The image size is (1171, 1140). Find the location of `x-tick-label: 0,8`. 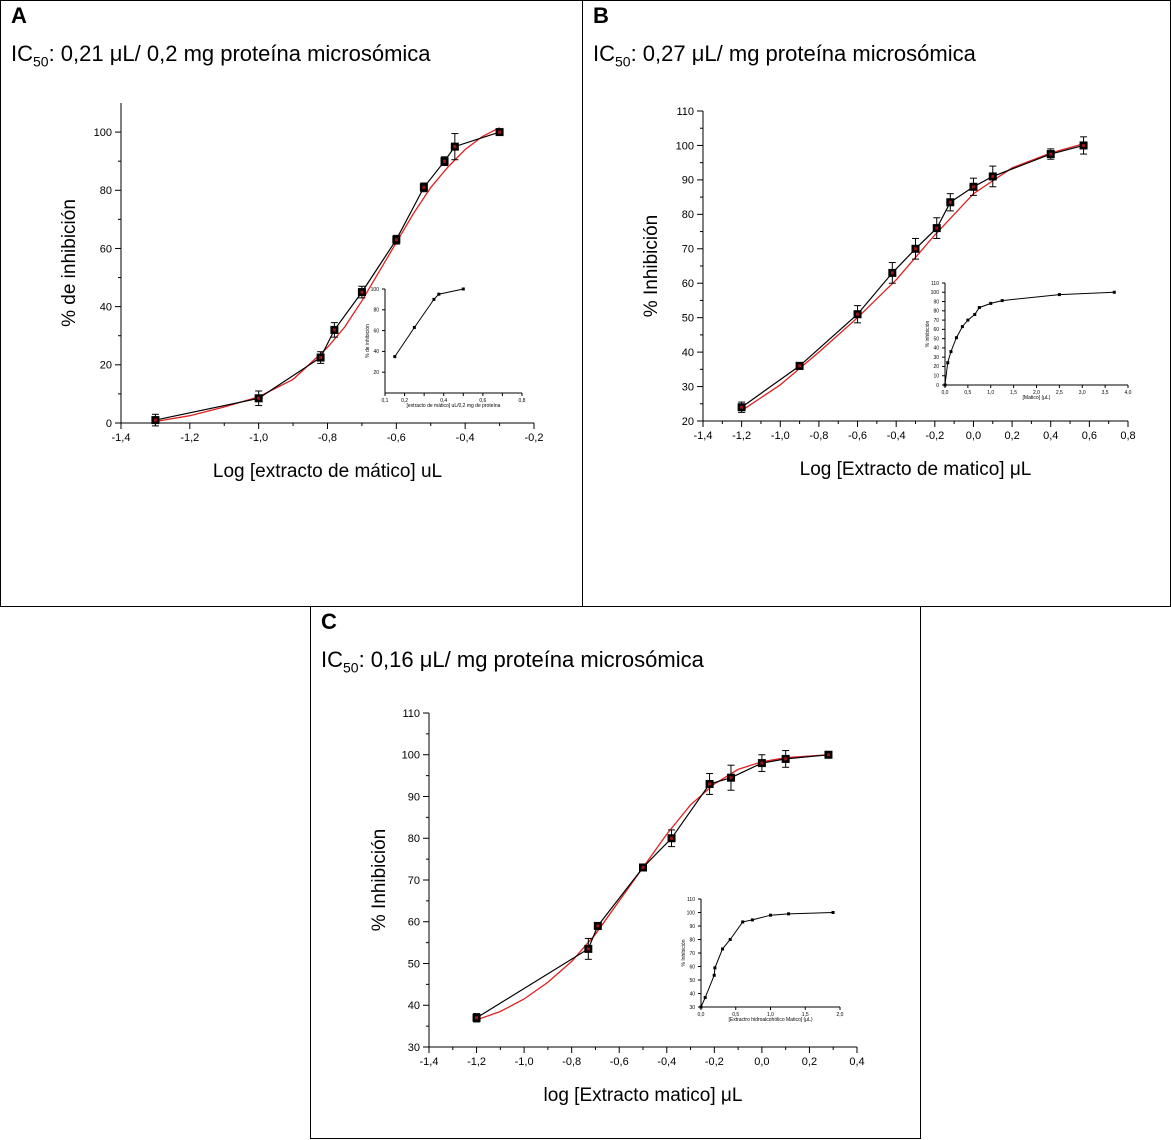

x-tick-label: 0,8 is located at coordinates (1127, 436).